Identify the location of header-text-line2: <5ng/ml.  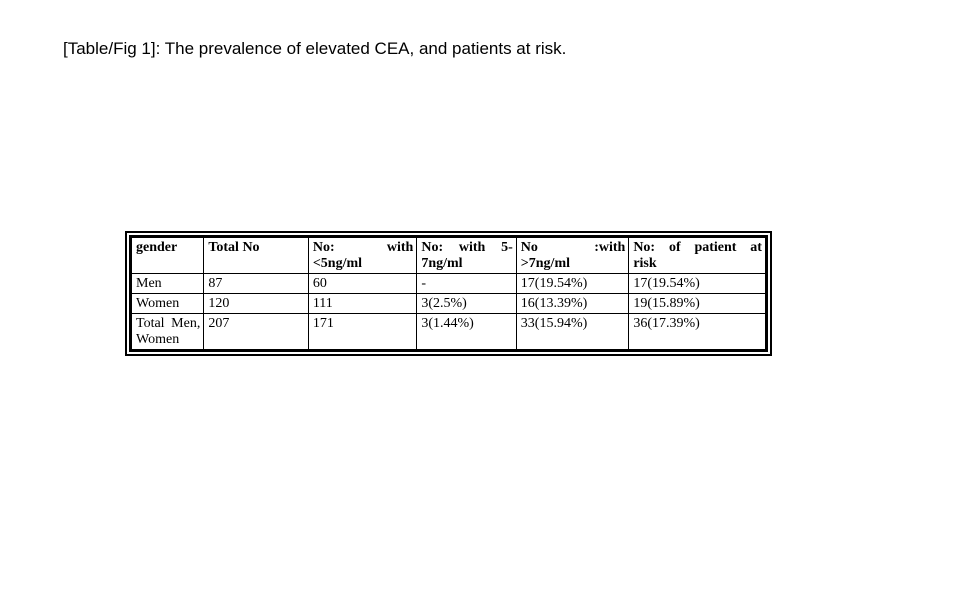
(337, 263).